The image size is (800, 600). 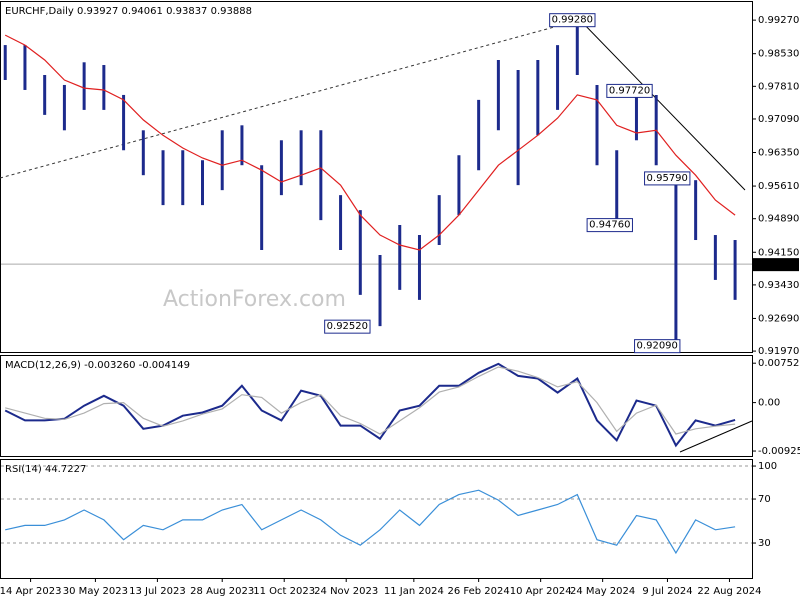 I want to click on annotation-label: 0.94760, so click(x=609, y=225).